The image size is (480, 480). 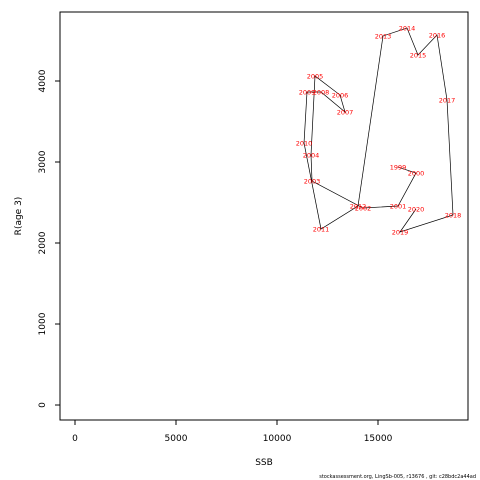 What do you see at coordinates (383, 36) in the screenshot?
I see `point-label: 2013` at bounding box center [383, 36].